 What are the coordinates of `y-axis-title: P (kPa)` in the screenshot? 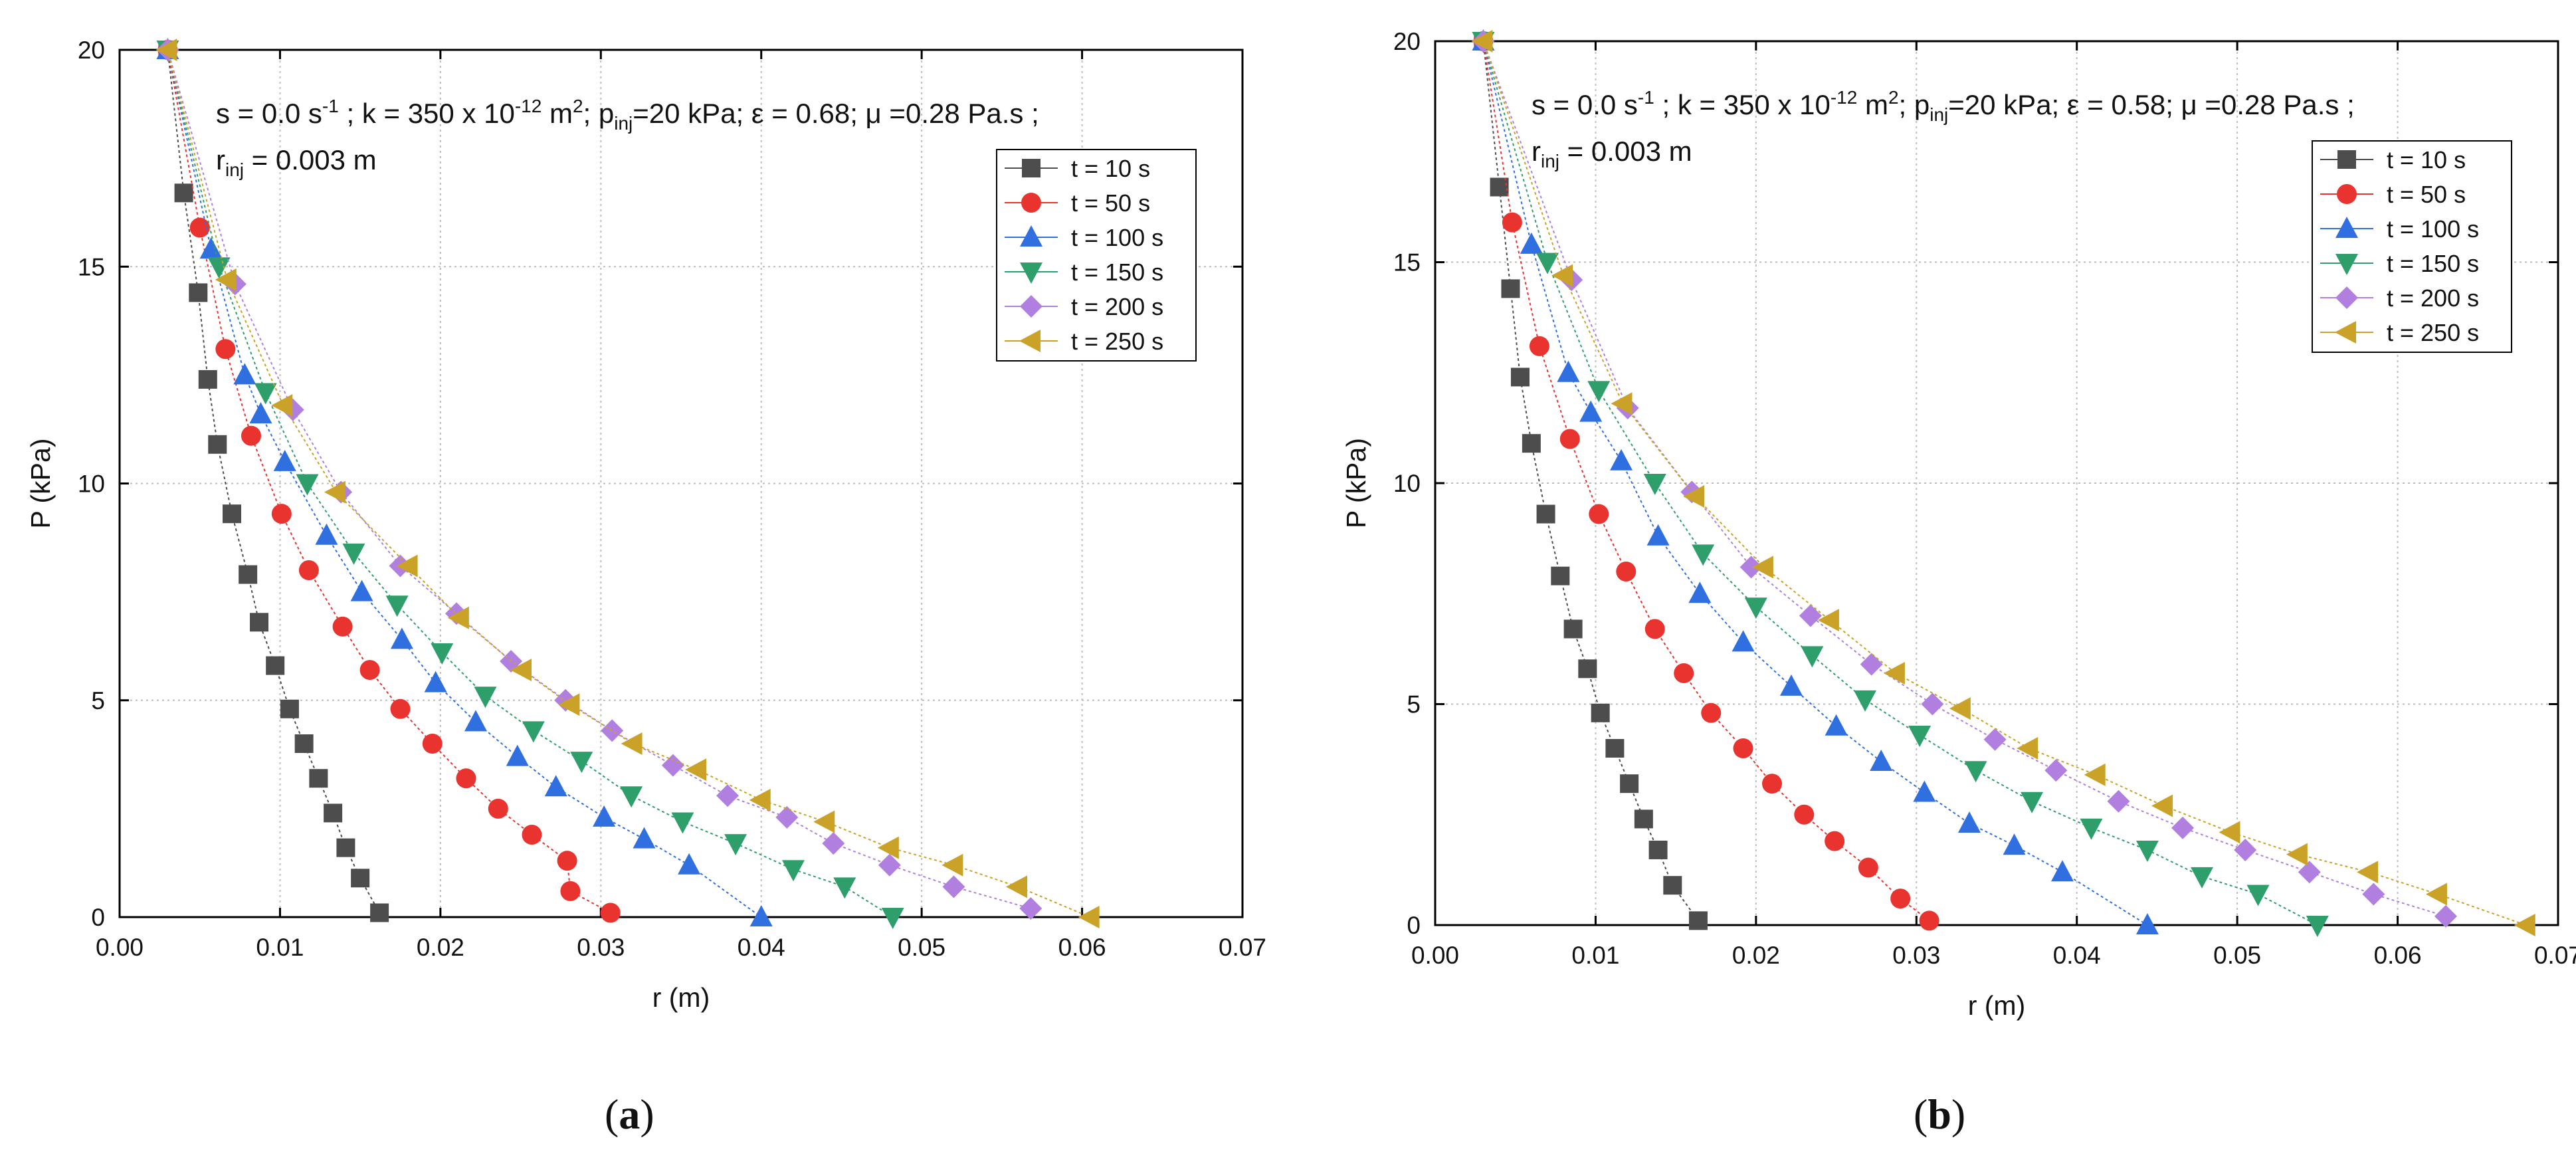 It's located at (41, 484).